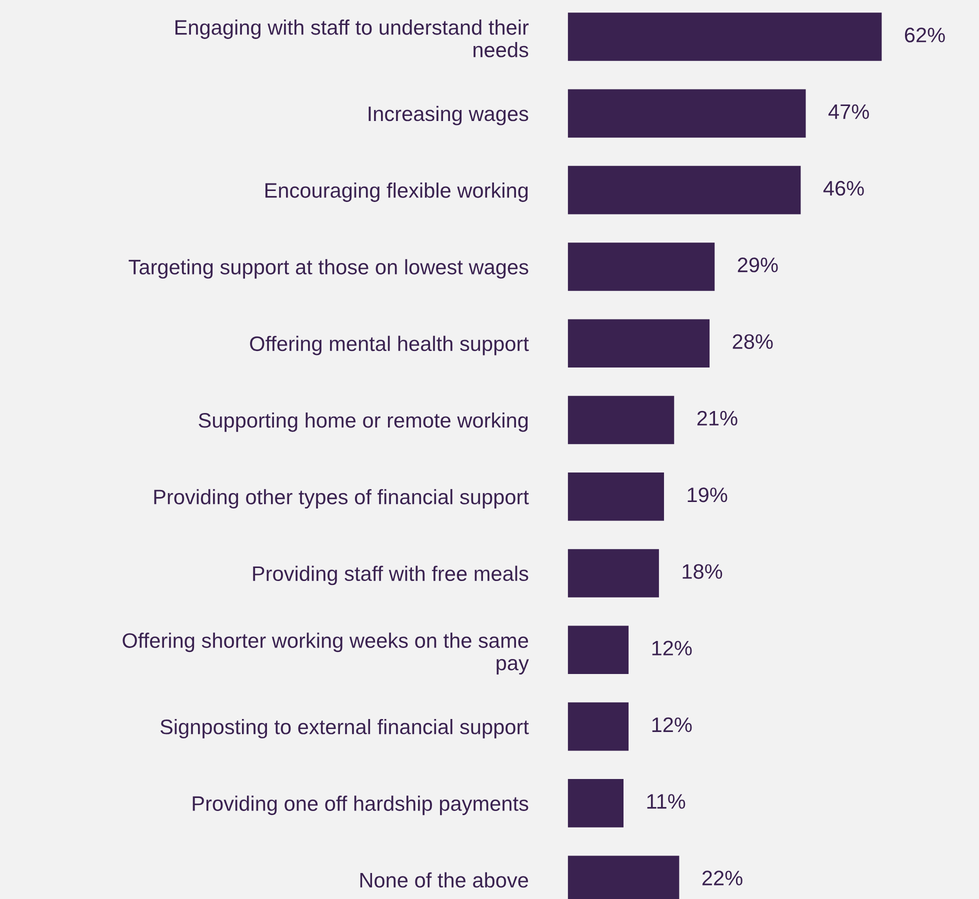  Describe the element at coordinates (444, 880) in the screenshot. I see `y-tick-label: None of the above` at that location.